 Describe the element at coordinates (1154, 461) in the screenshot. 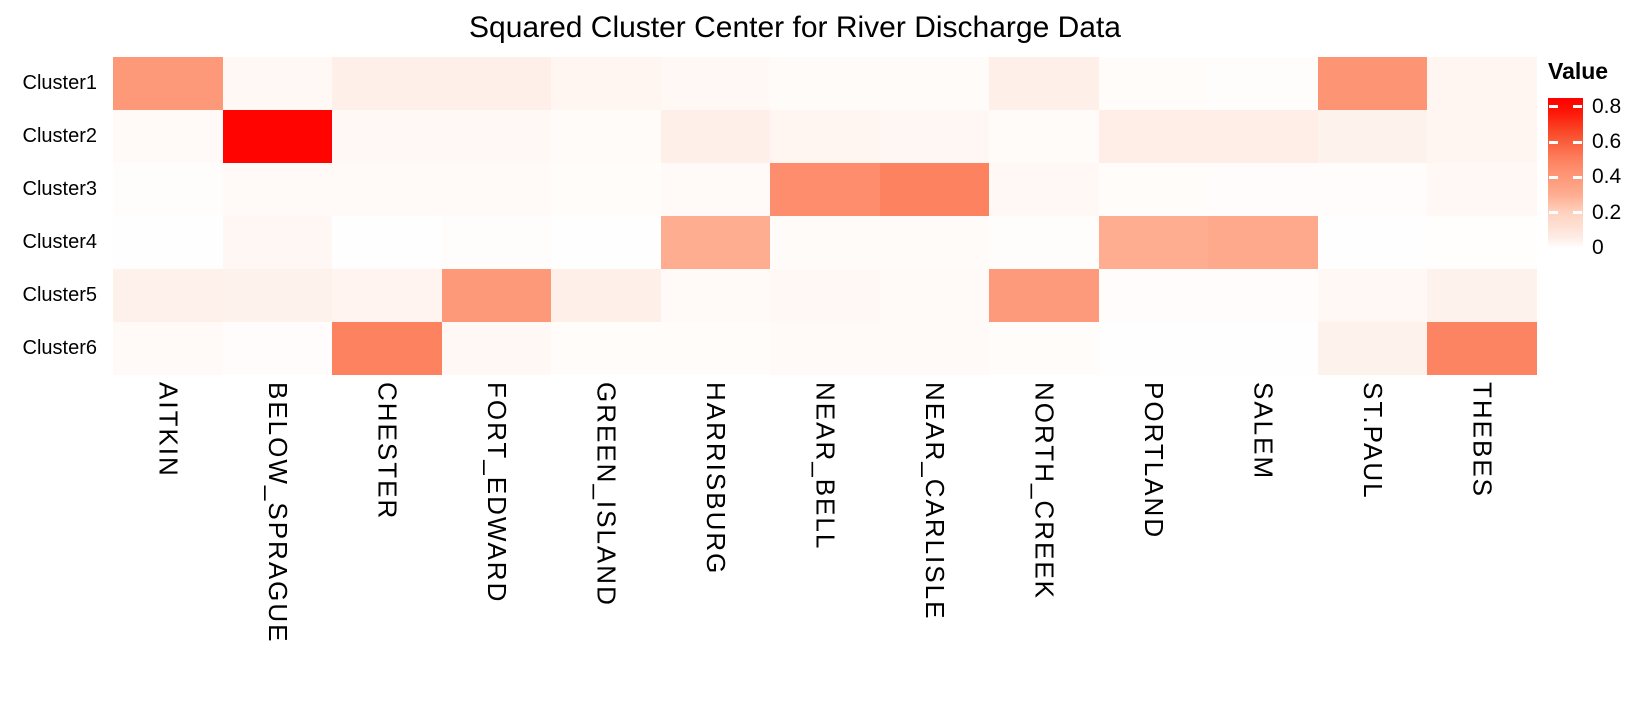

I see `column-label-text: PORTLAND` at that location.